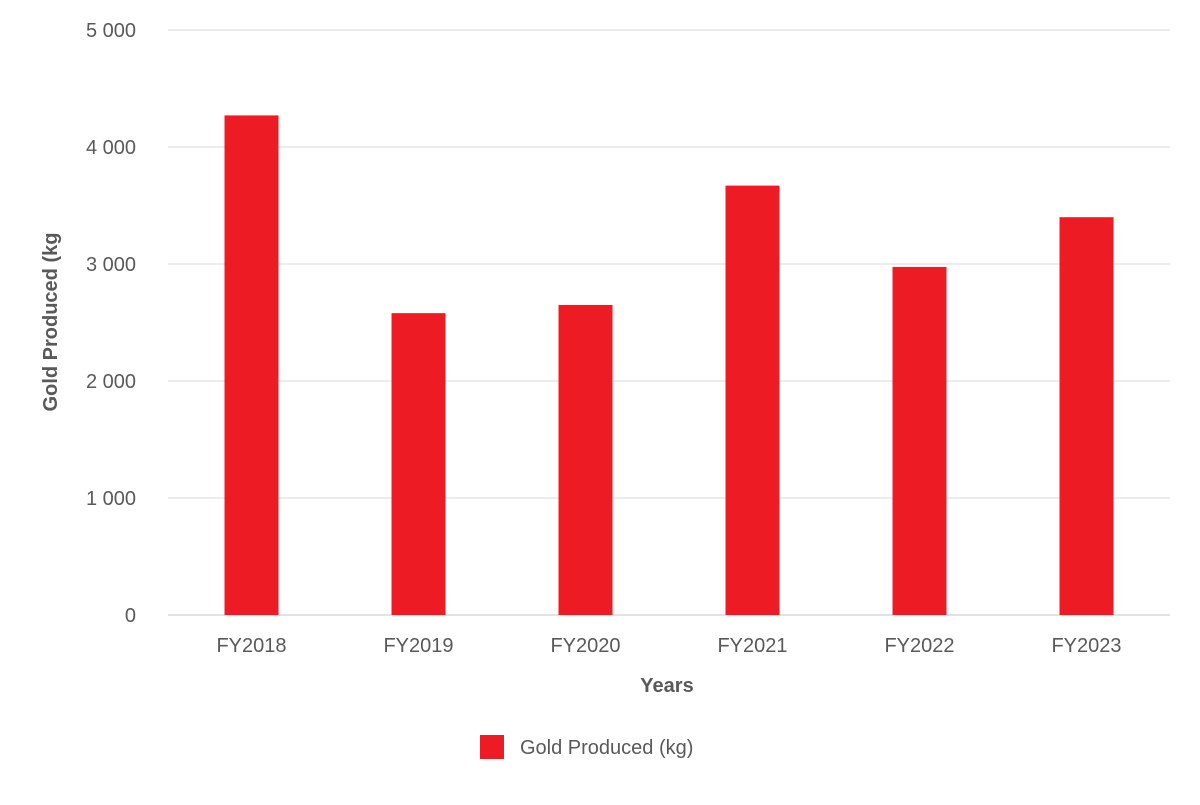 This screenshot has height=805, width=1200. I want to click on y-axis-ticks: 0 1 000 2 000 3 000 4 000 5 000, so click(111, 323).